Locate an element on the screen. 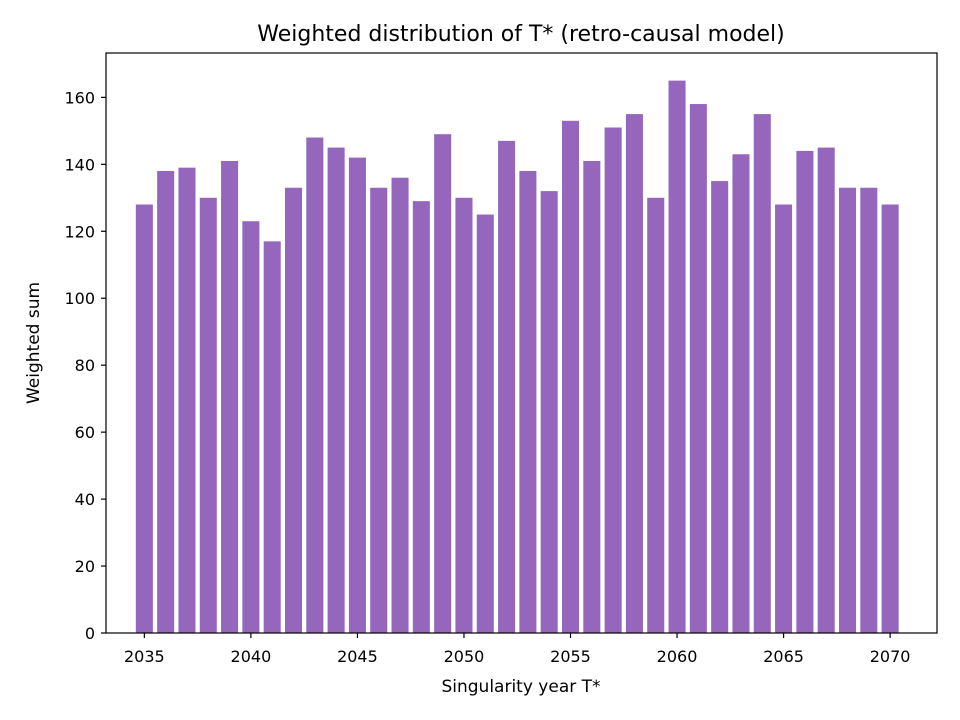 This screenshot has height=720, width=960. bar-2050 is located at coordinates (464, 415).